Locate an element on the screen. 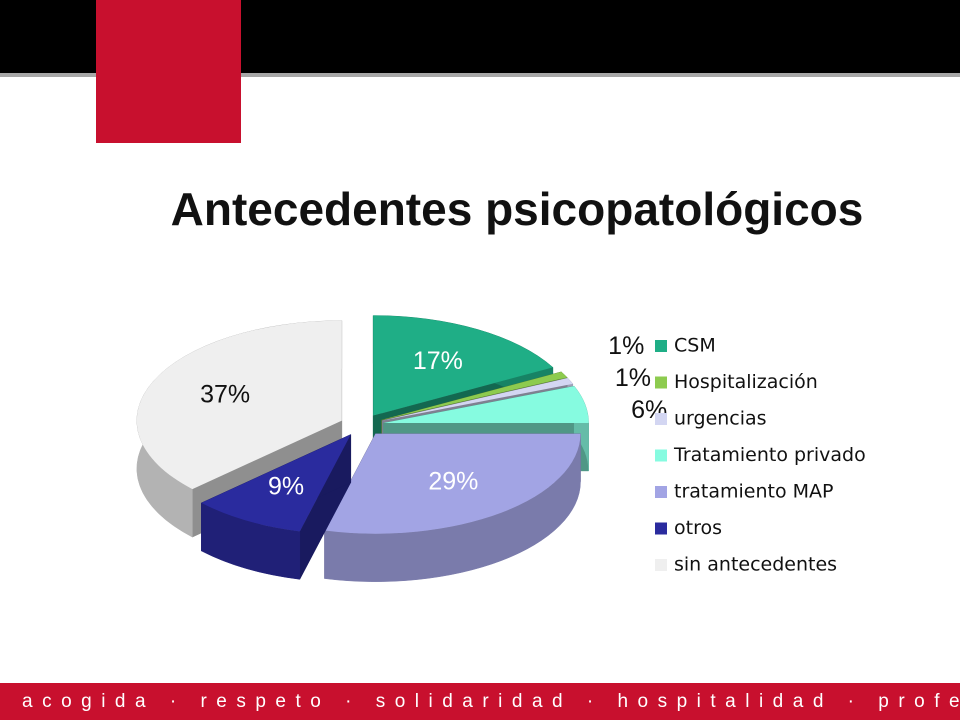 Image resolution: width=960 pixels, height=720 pixels. data-label: 37% is located at coordinates (225, 395).